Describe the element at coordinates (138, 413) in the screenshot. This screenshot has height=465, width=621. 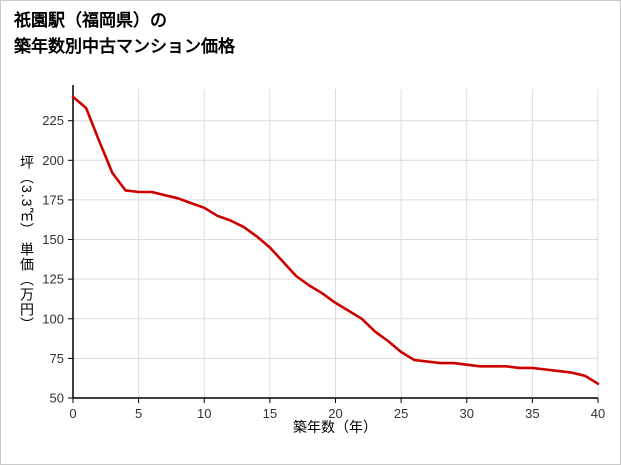
I see `x-tick-label: 5` at that location.